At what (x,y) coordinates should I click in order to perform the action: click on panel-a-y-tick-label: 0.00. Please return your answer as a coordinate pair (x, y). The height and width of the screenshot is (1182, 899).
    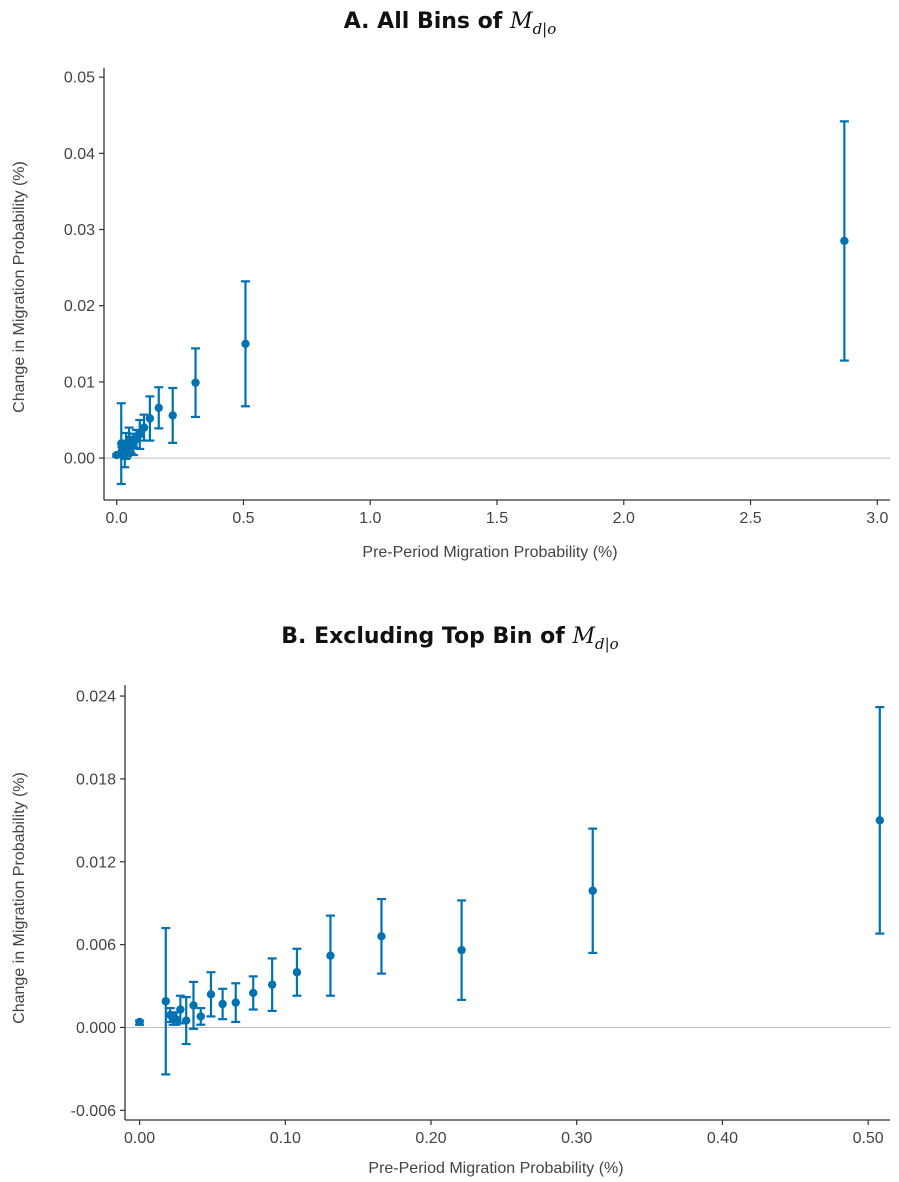
    Looking at the image, I should click on (79, 459).